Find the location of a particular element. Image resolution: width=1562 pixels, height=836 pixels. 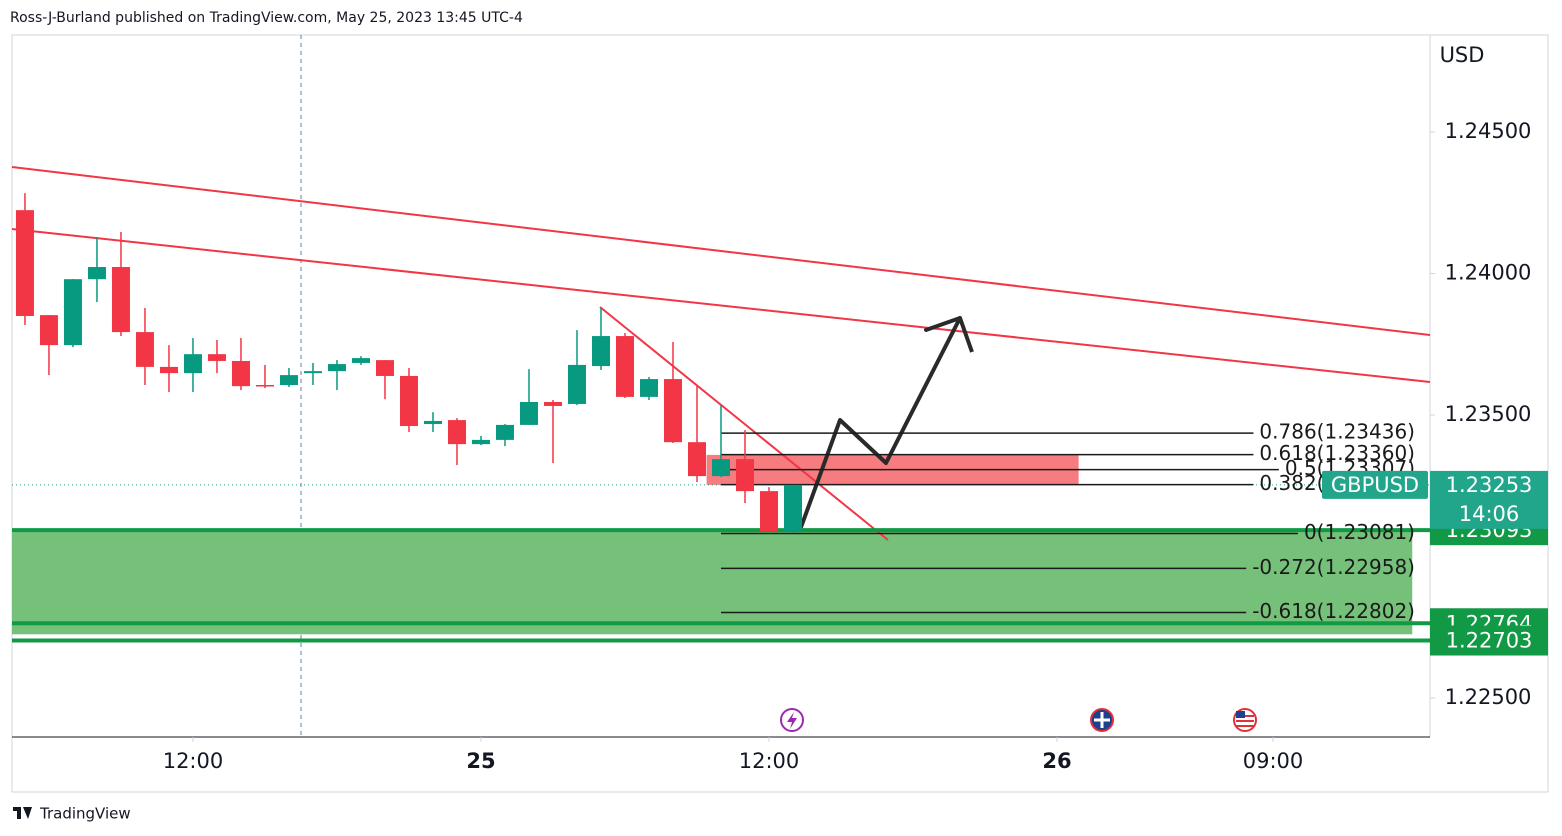

symbol-tag is located at coordinates (1375, 484).